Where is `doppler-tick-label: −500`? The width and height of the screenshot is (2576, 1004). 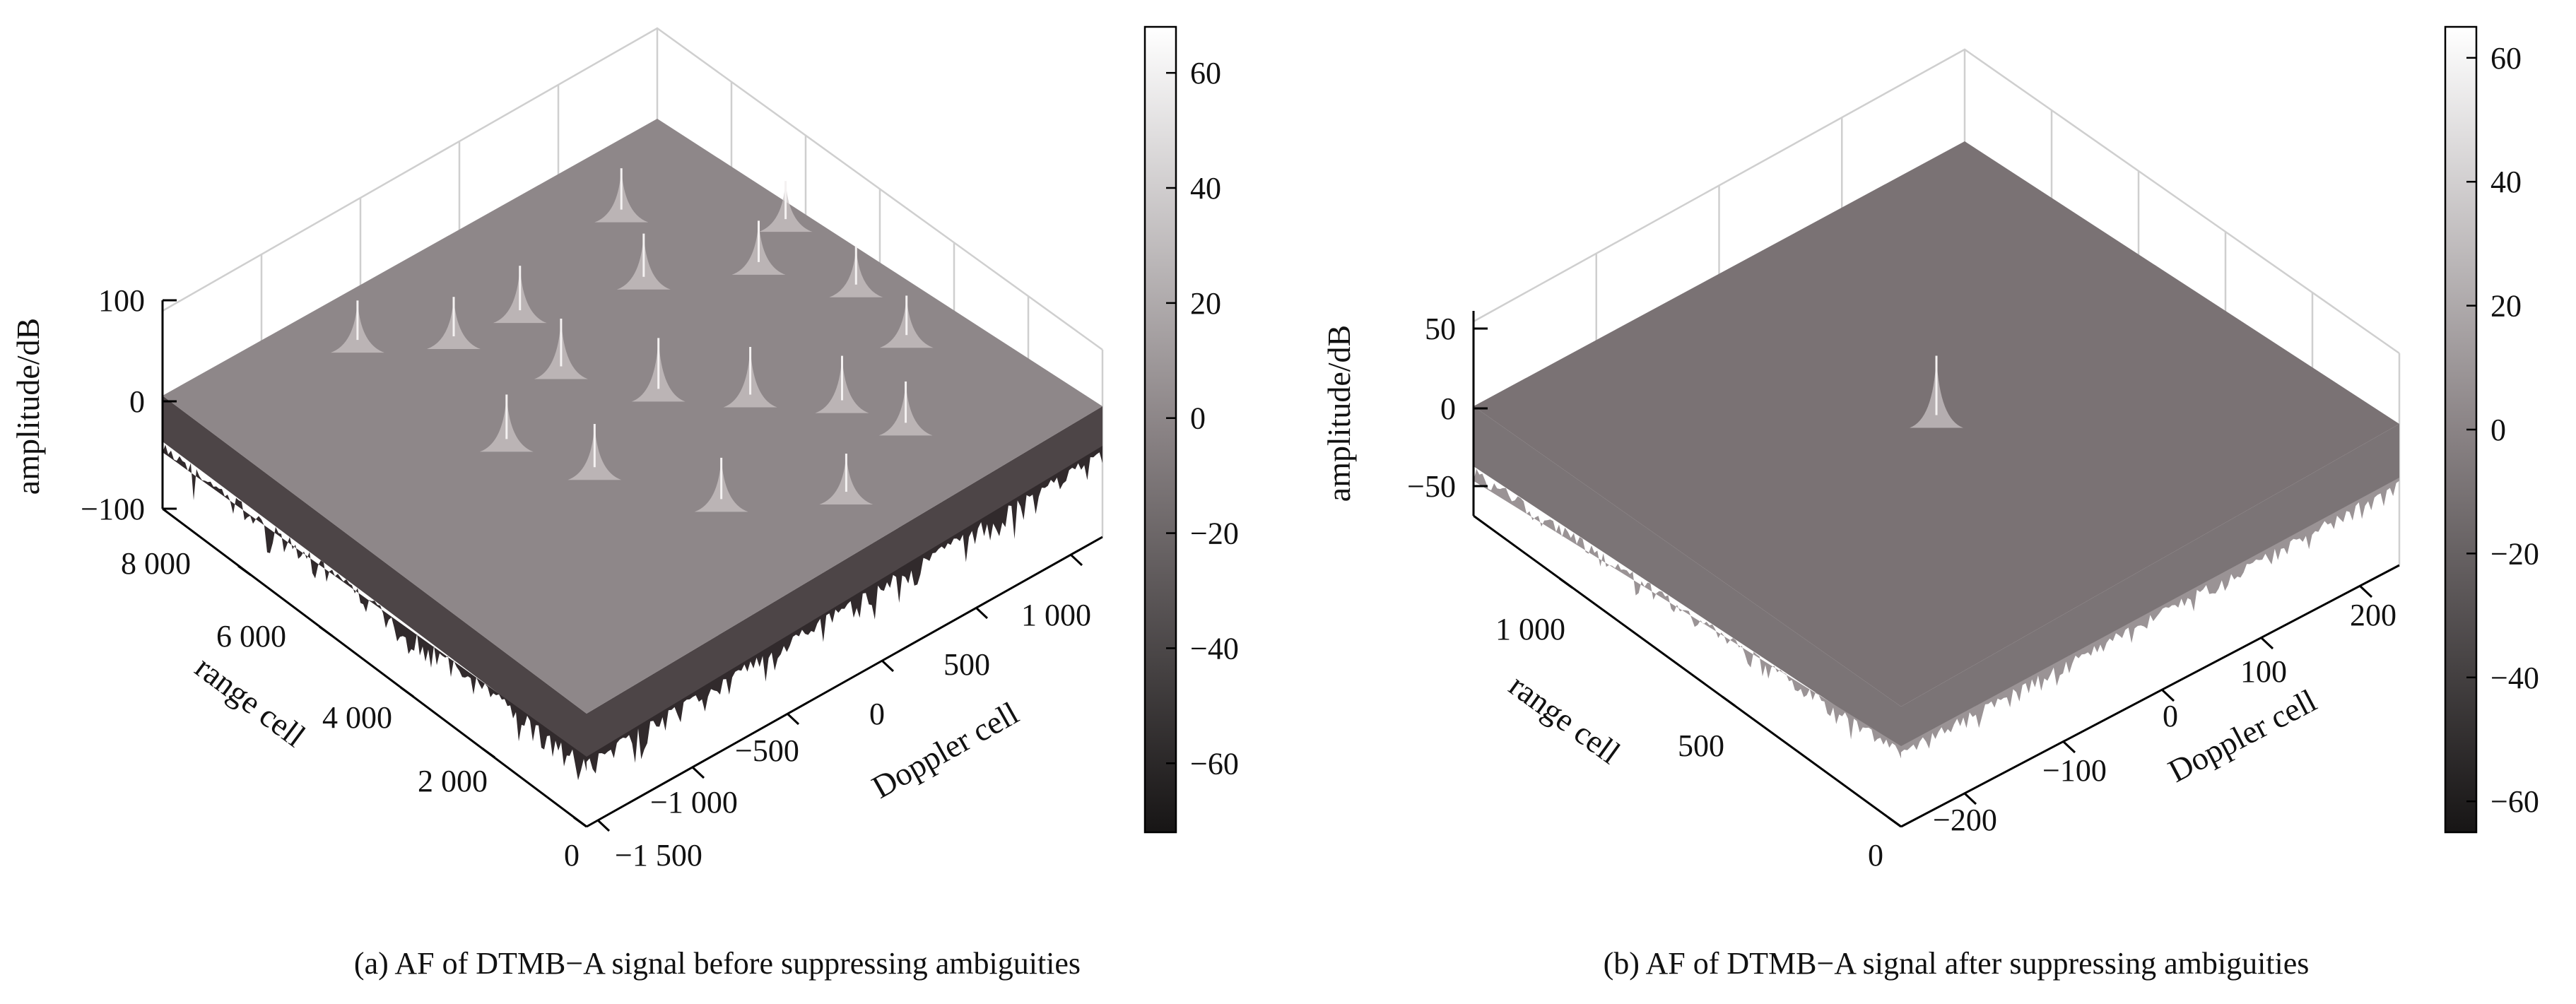 doppler-tick-label: −500 is located at coordinates (767, 750).